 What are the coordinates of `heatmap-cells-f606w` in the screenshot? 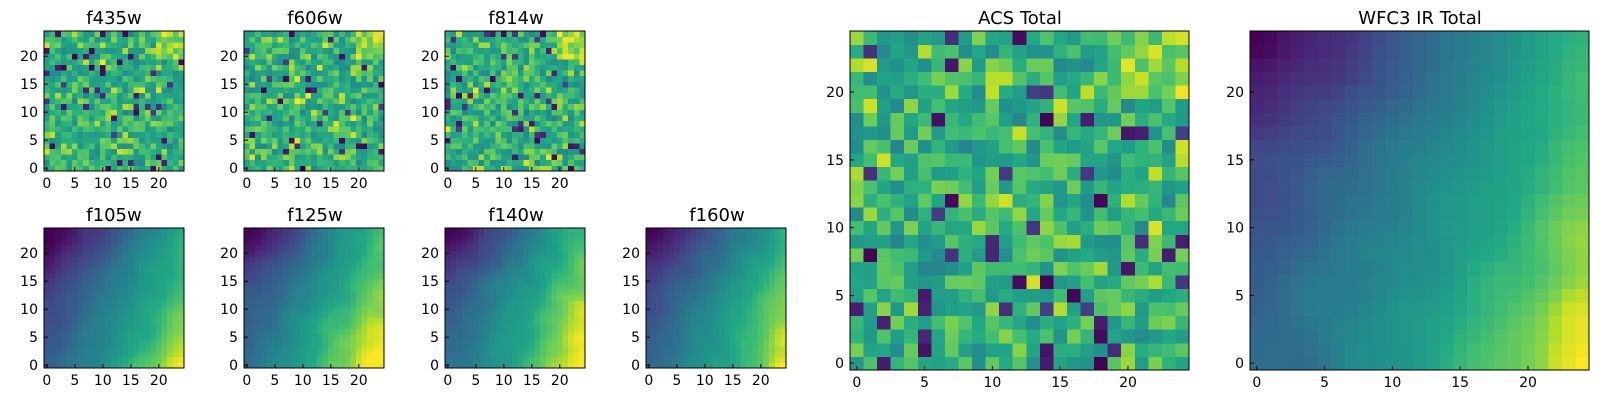 It's located at (314, 101).